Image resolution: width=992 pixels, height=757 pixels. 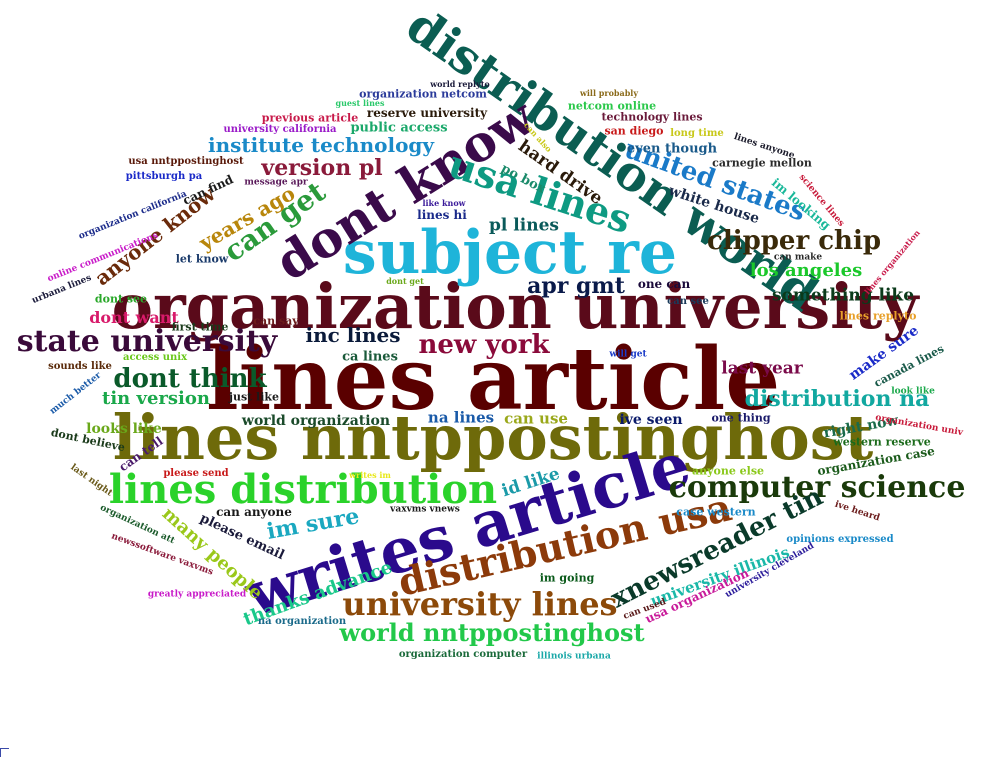 What do you see at coordinates (442, 215) in the screenshot?
I see `word: lines hi` at bounding box center [442, 215].